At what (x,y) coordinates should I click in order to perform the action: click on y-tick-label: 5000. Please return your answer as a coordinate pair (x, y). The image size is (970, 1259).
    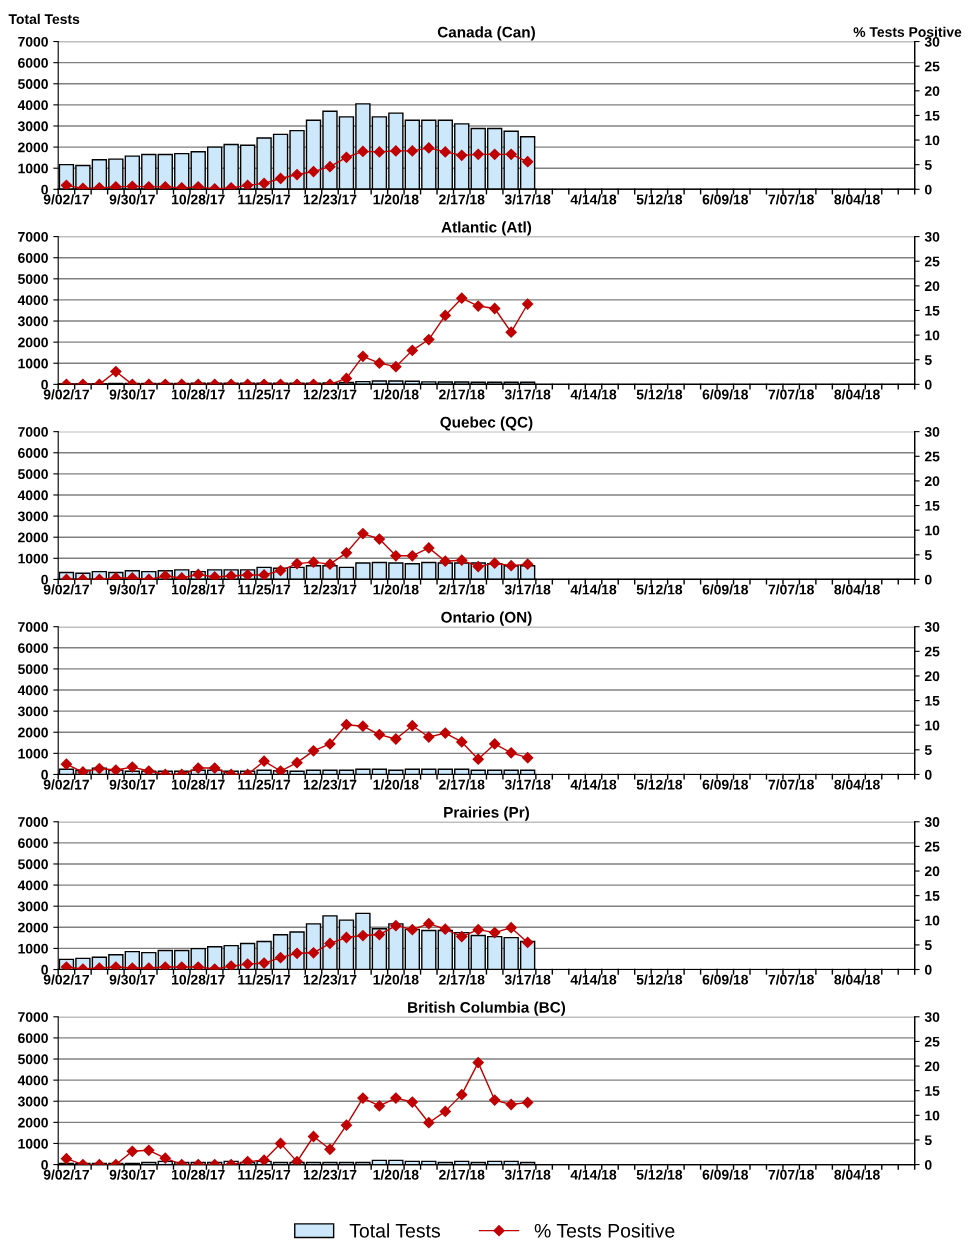
    Looking at the image, I should click on (33, 84).